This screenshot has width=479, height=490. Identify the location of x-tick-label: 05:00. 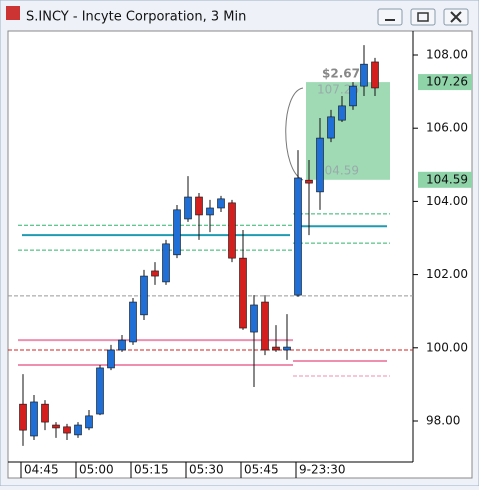
(96, 470).